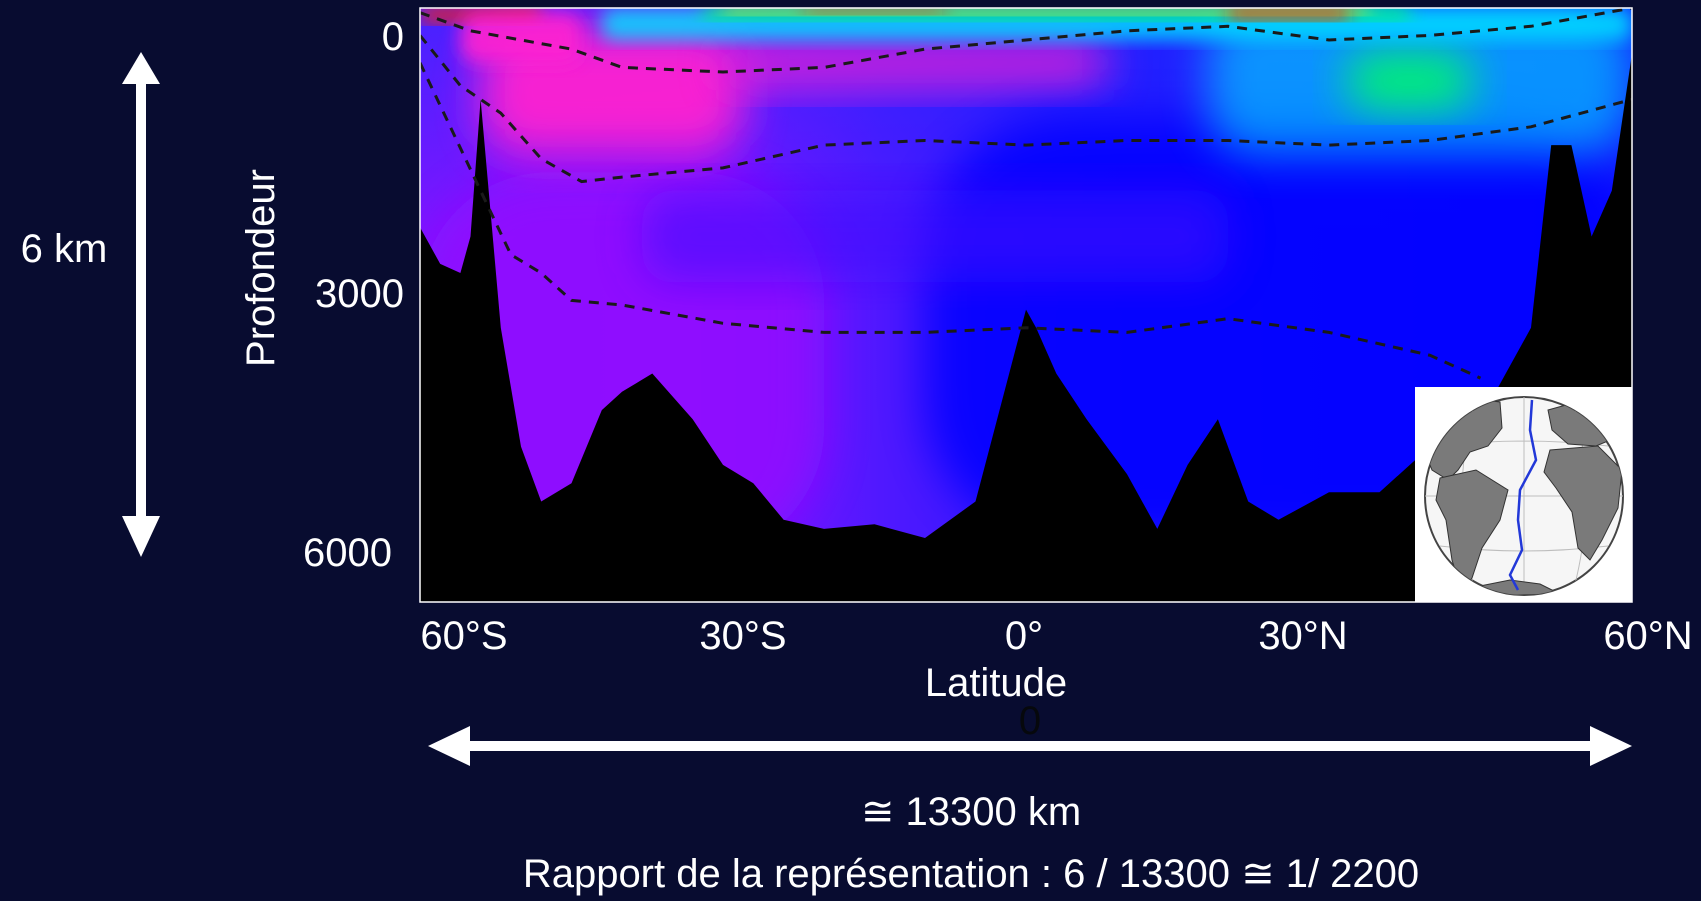 The height and width of the screenshot is (901, 1701). Describe the element at coordinates (1647, 636) in the screenshot. I see `x-tick-label-60n: 60°N` at that location.